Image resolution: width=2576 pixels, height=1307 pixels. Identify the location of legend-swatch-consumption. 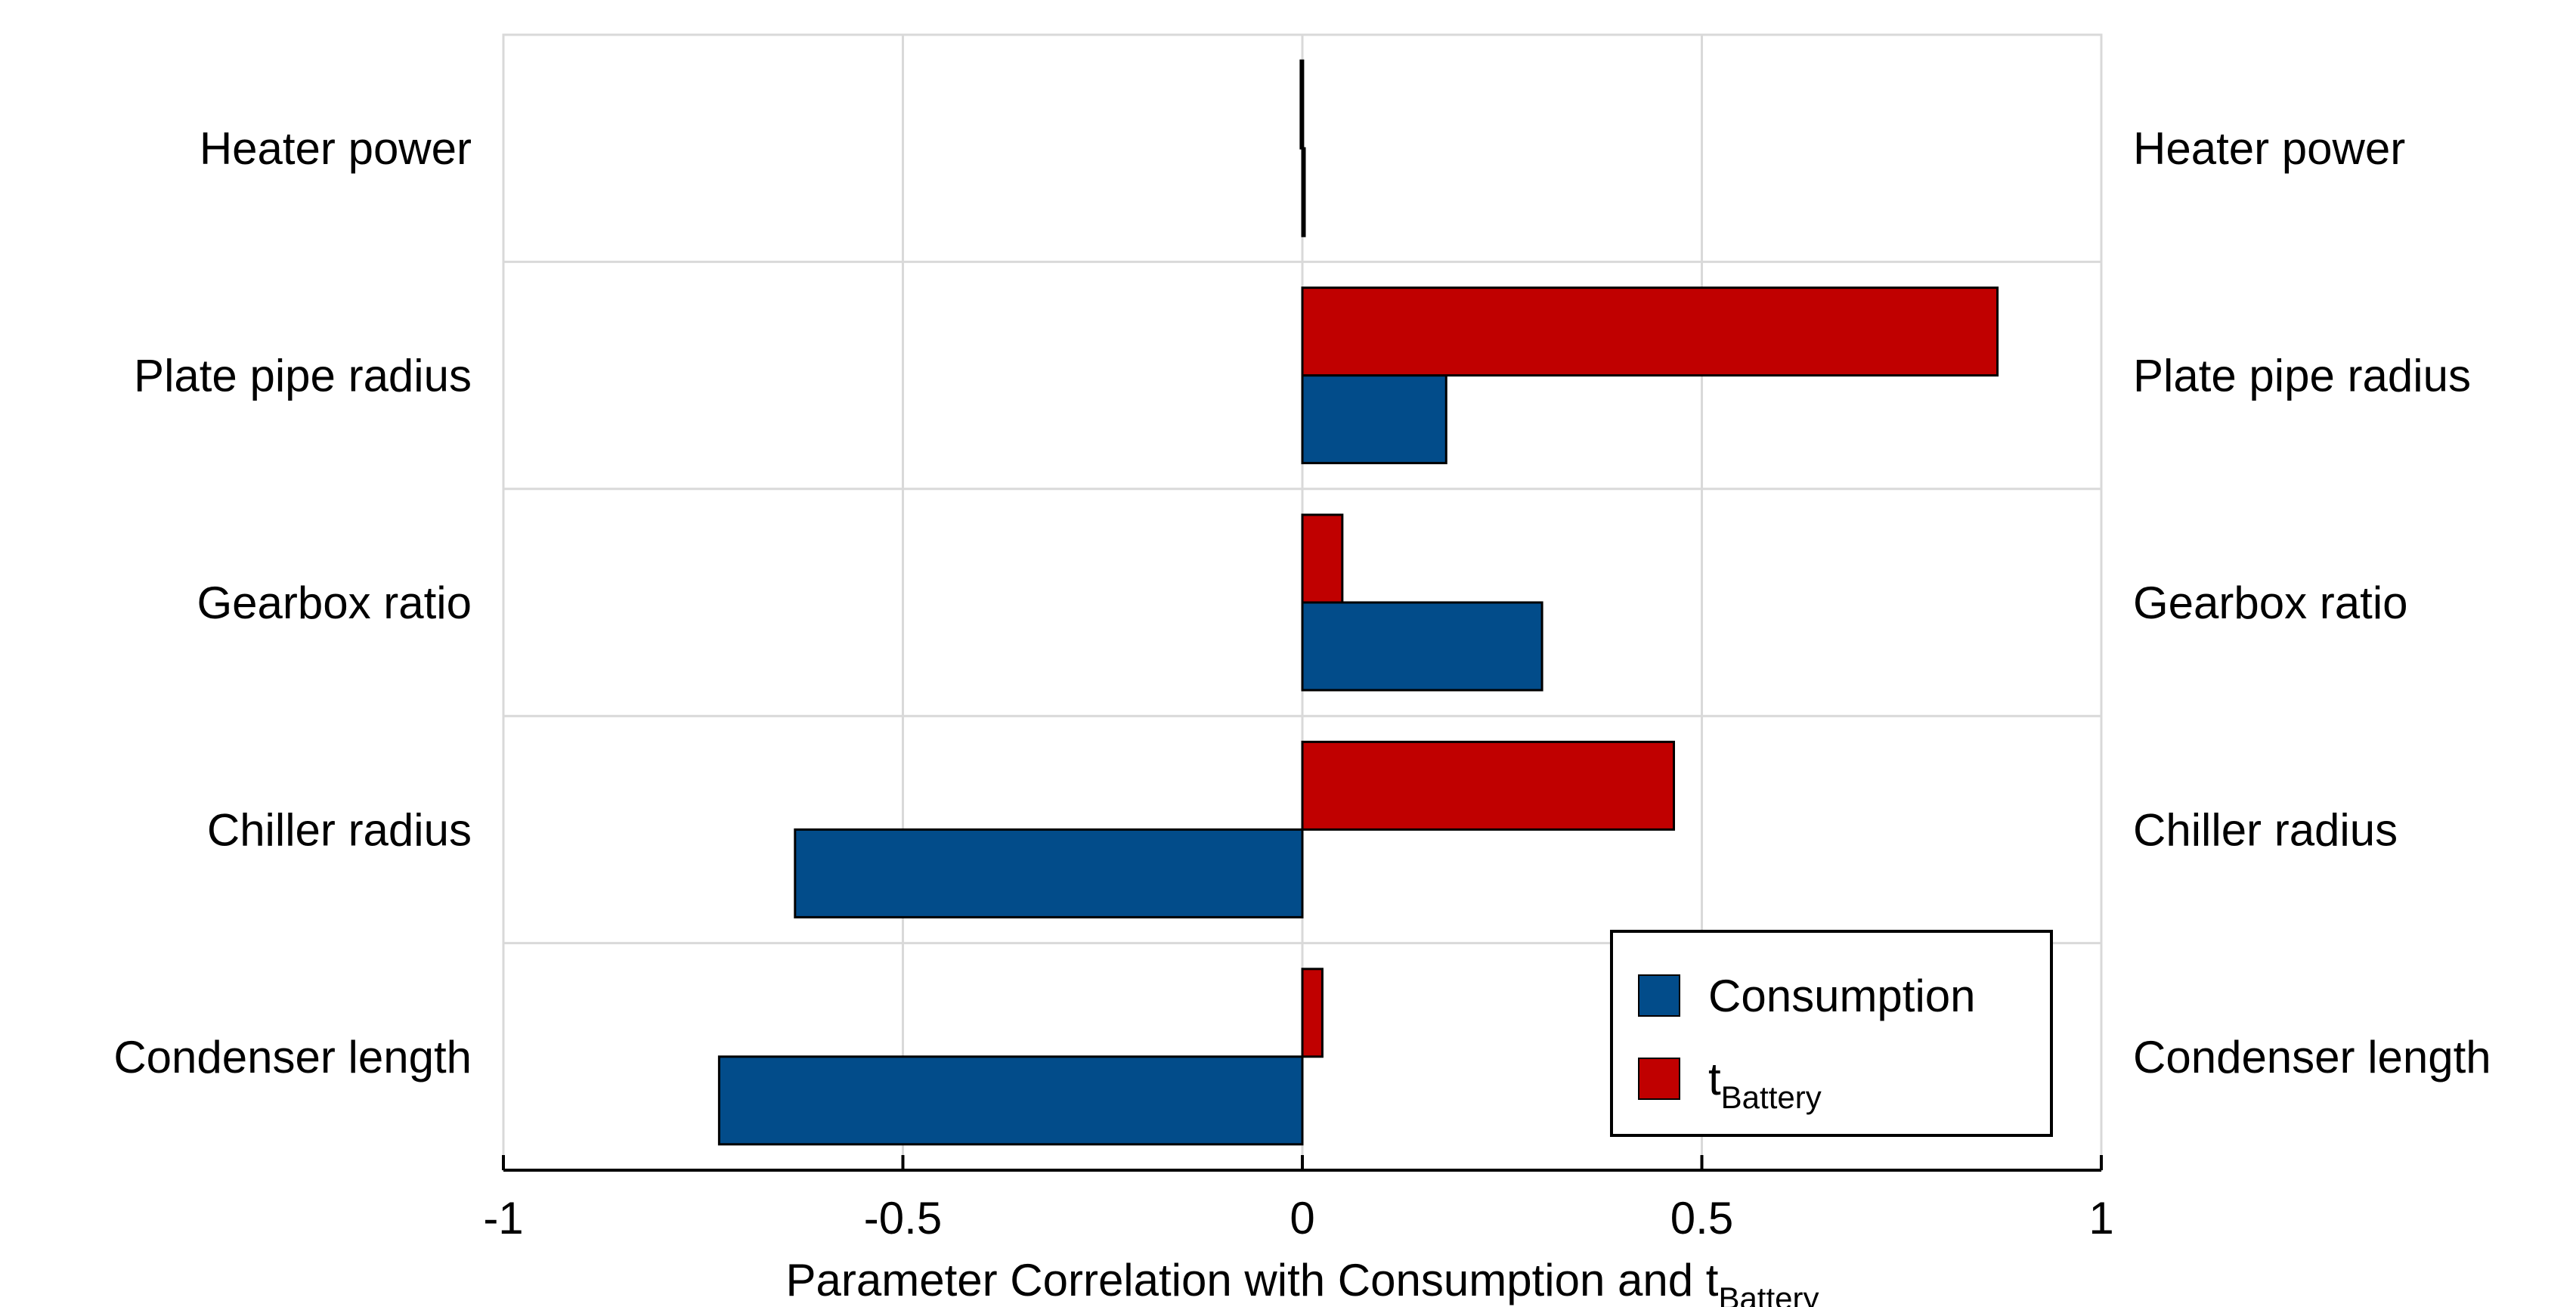
(1659, 995).